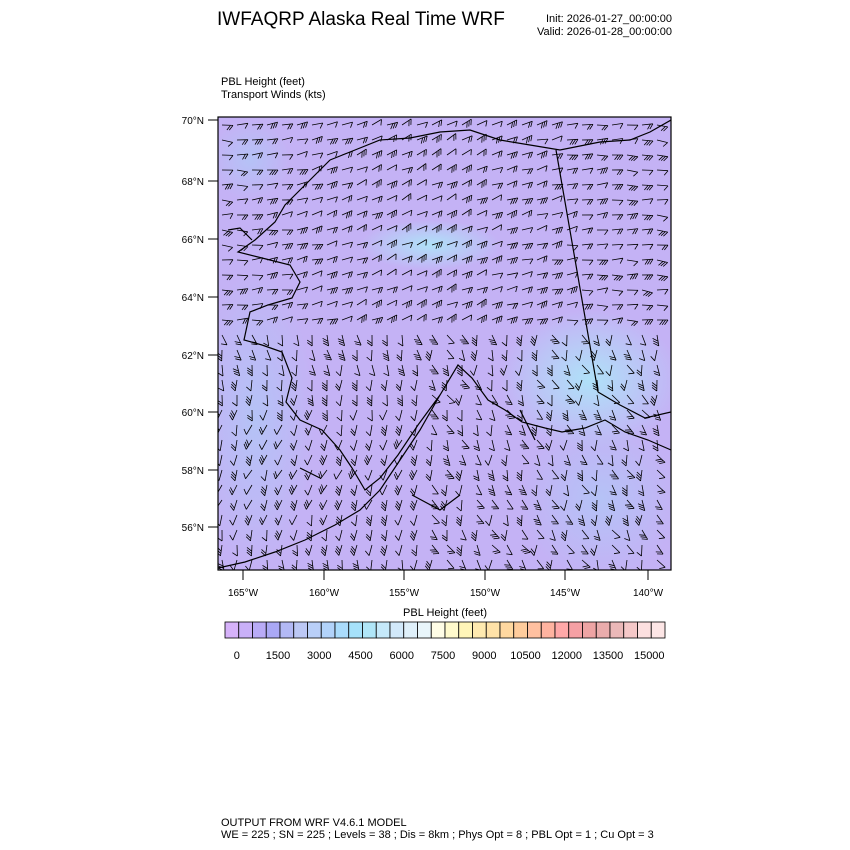  What do you see at coordinates (609, 19) in the screenshot?
I see `init-time: Init: 2026-01-27_00:00:00` at bounding box center [609, 19].